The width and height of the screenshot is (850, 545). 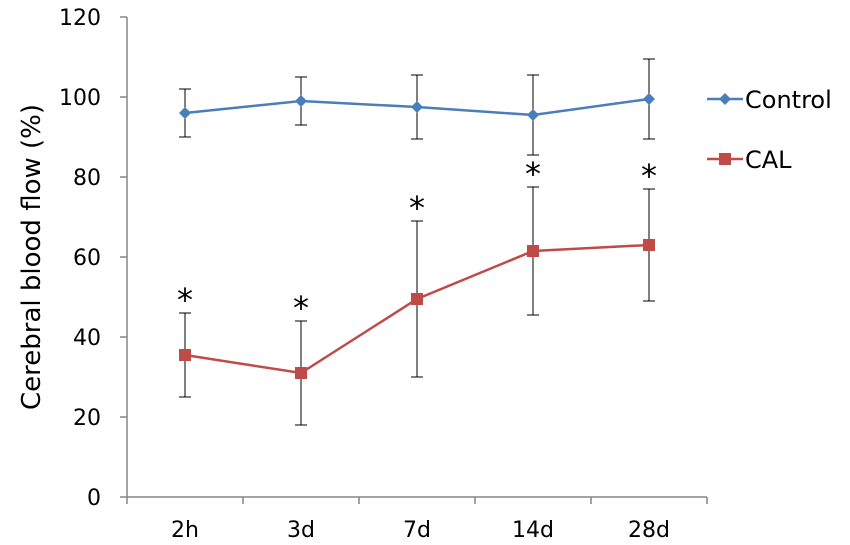 I want to click on y-tick-label: 80, so click(x=87, y=178).